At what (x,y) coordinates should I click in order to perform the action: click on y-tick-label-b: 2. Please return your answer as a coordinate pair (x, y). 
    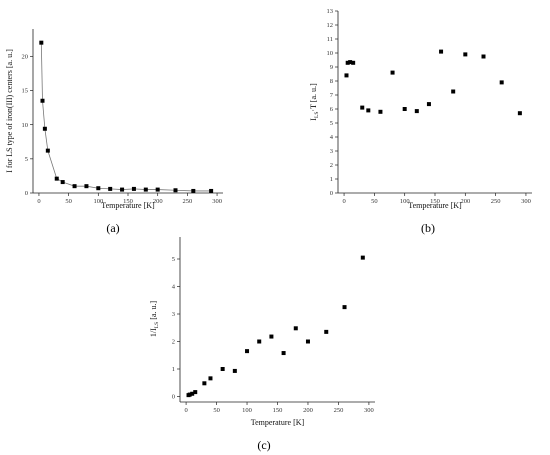
    Looking at the image, I should click on (331, 165).